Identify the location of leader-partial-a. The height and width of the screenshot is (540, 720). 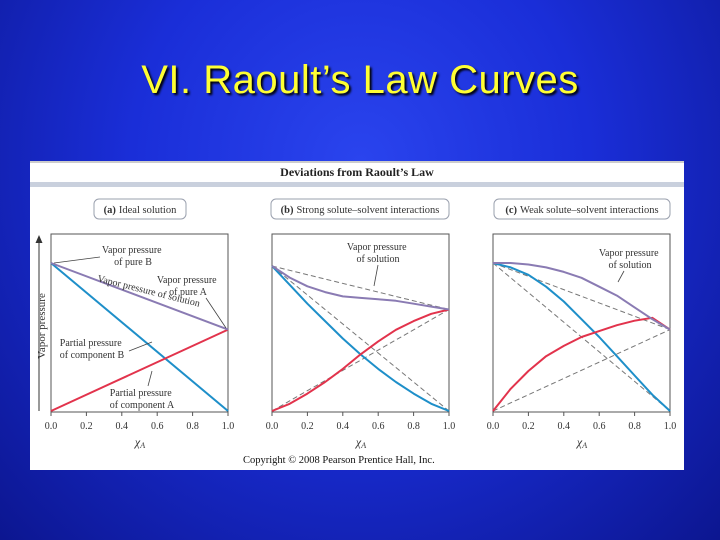
(150, 378).